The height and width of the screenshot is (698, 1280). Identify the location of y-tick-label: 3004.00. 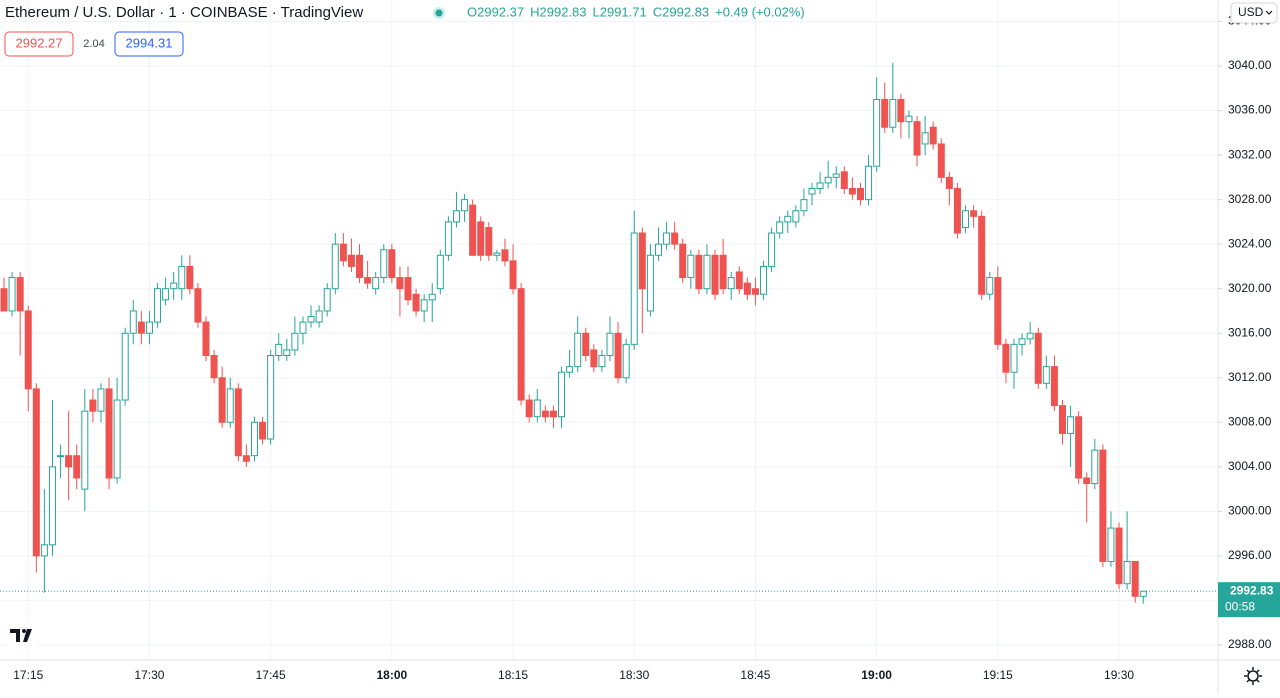
(1250, 466).